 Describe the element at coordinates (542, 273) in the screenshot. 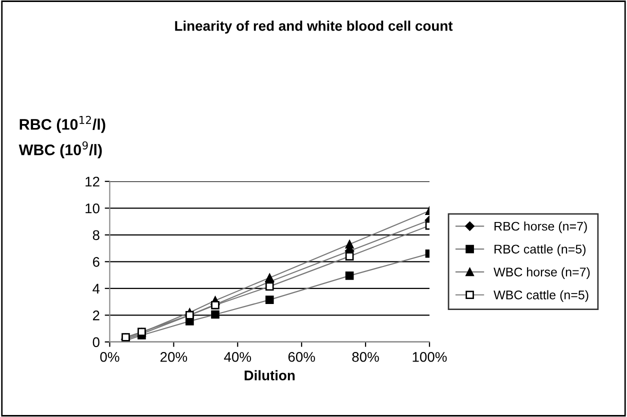

I see `legend-label: WBC horse (n=7)` at that location.